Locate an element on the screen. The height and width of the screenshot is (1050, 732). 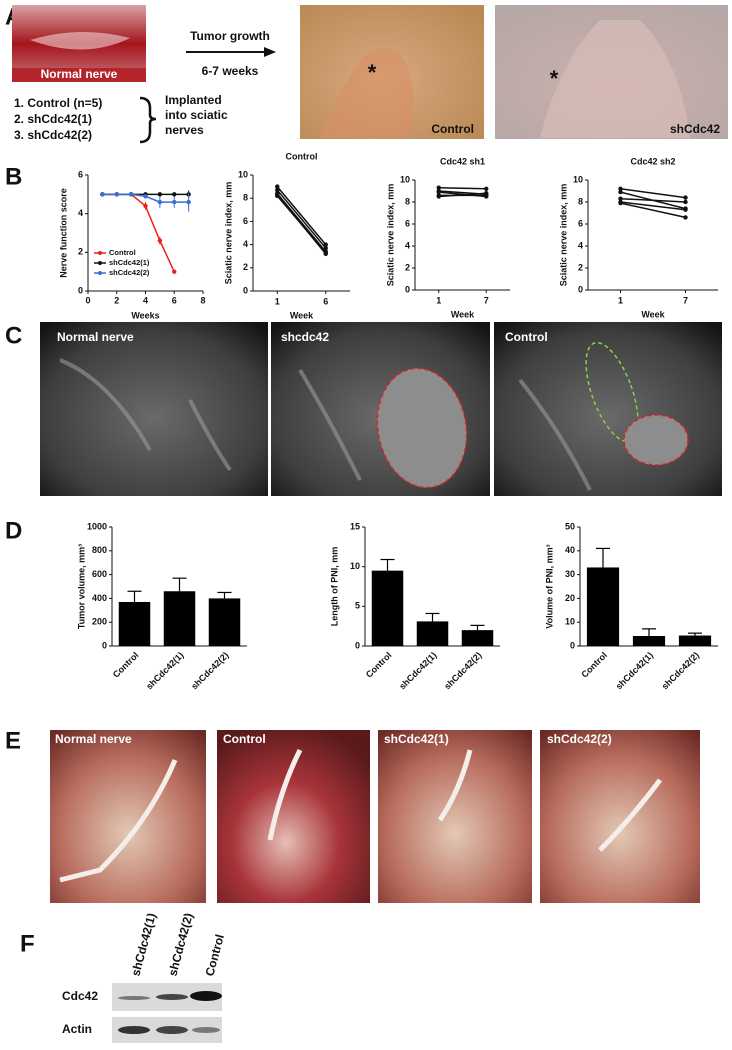
panel-letter: C is located at coordinates (13, 335).